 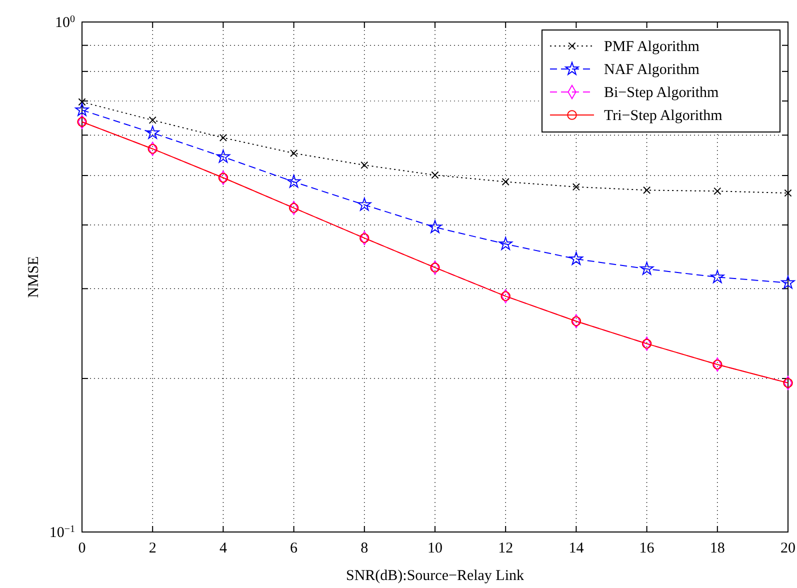 I want to click on y-tick-label: 10$^{−1}$, so click(x=62, y=532).